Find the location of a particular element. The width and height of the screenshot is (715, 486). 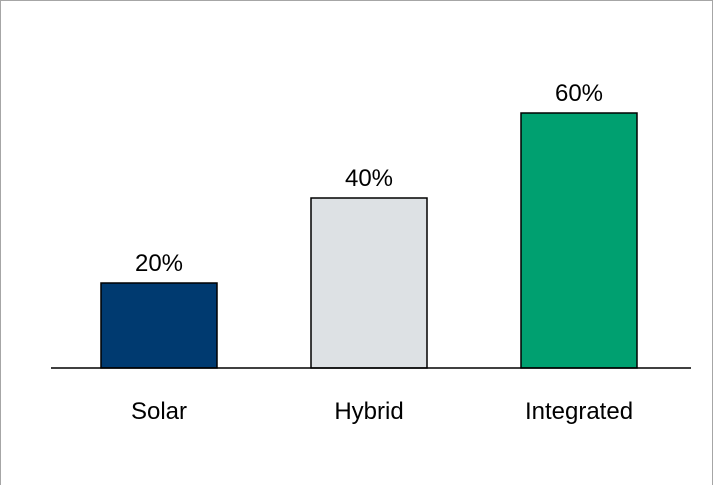

bar-solar is located at coordinates (159, 325).